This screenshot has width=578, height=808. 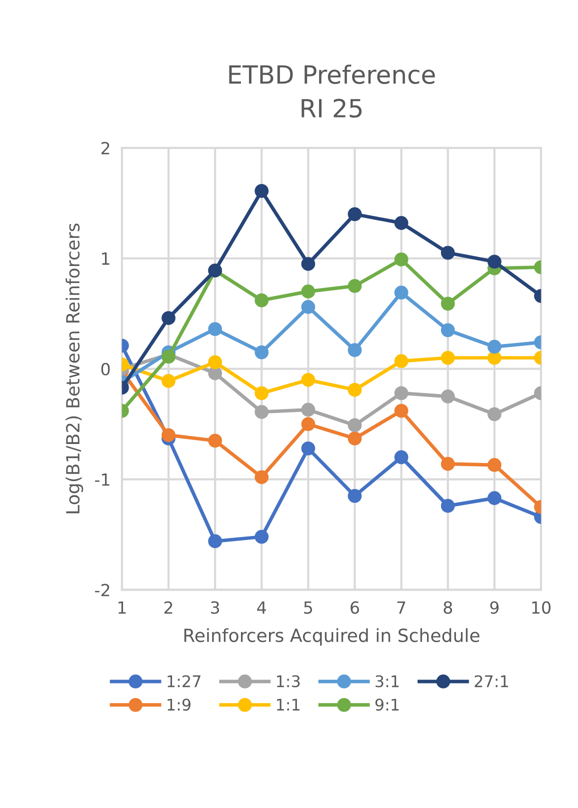 What do you see at coordinates (541, 607) in the screenshot?
I see `x-tick-label: 10` at bounding box center [541, 607].